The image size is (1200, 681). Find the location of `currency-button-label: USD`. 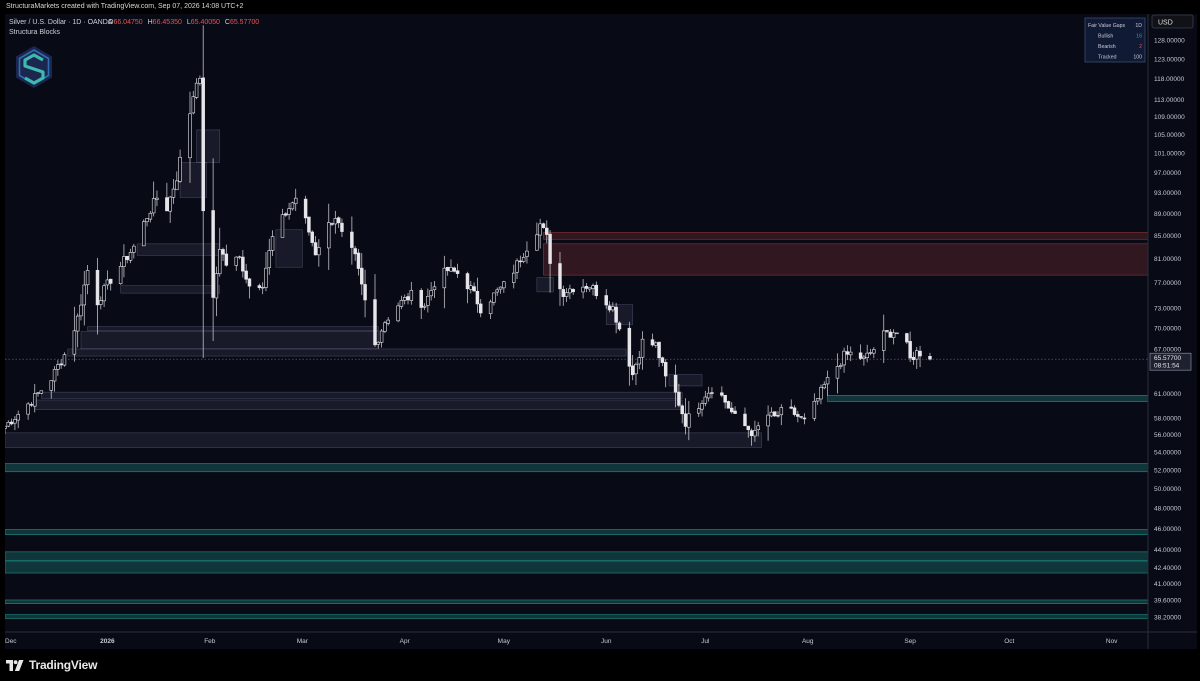

currency-button-label: USD is located at coordinates (1165, 23).